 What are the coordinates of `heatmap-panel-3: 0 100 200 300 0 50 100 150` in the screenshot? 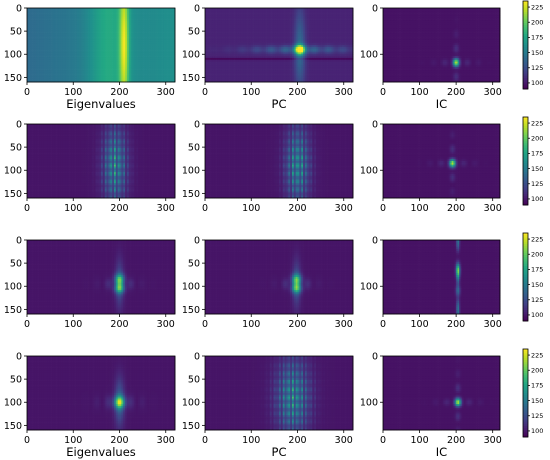 It's located at (90, 166).